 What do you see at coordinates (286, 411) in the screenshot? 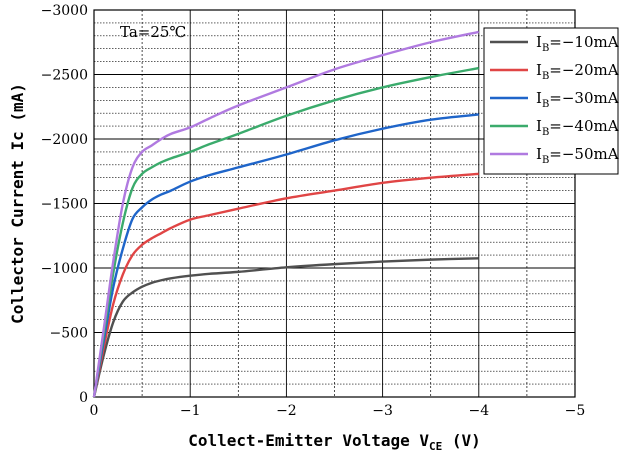
I see `x-tick-label: −2` at bounding box center [286, 411].